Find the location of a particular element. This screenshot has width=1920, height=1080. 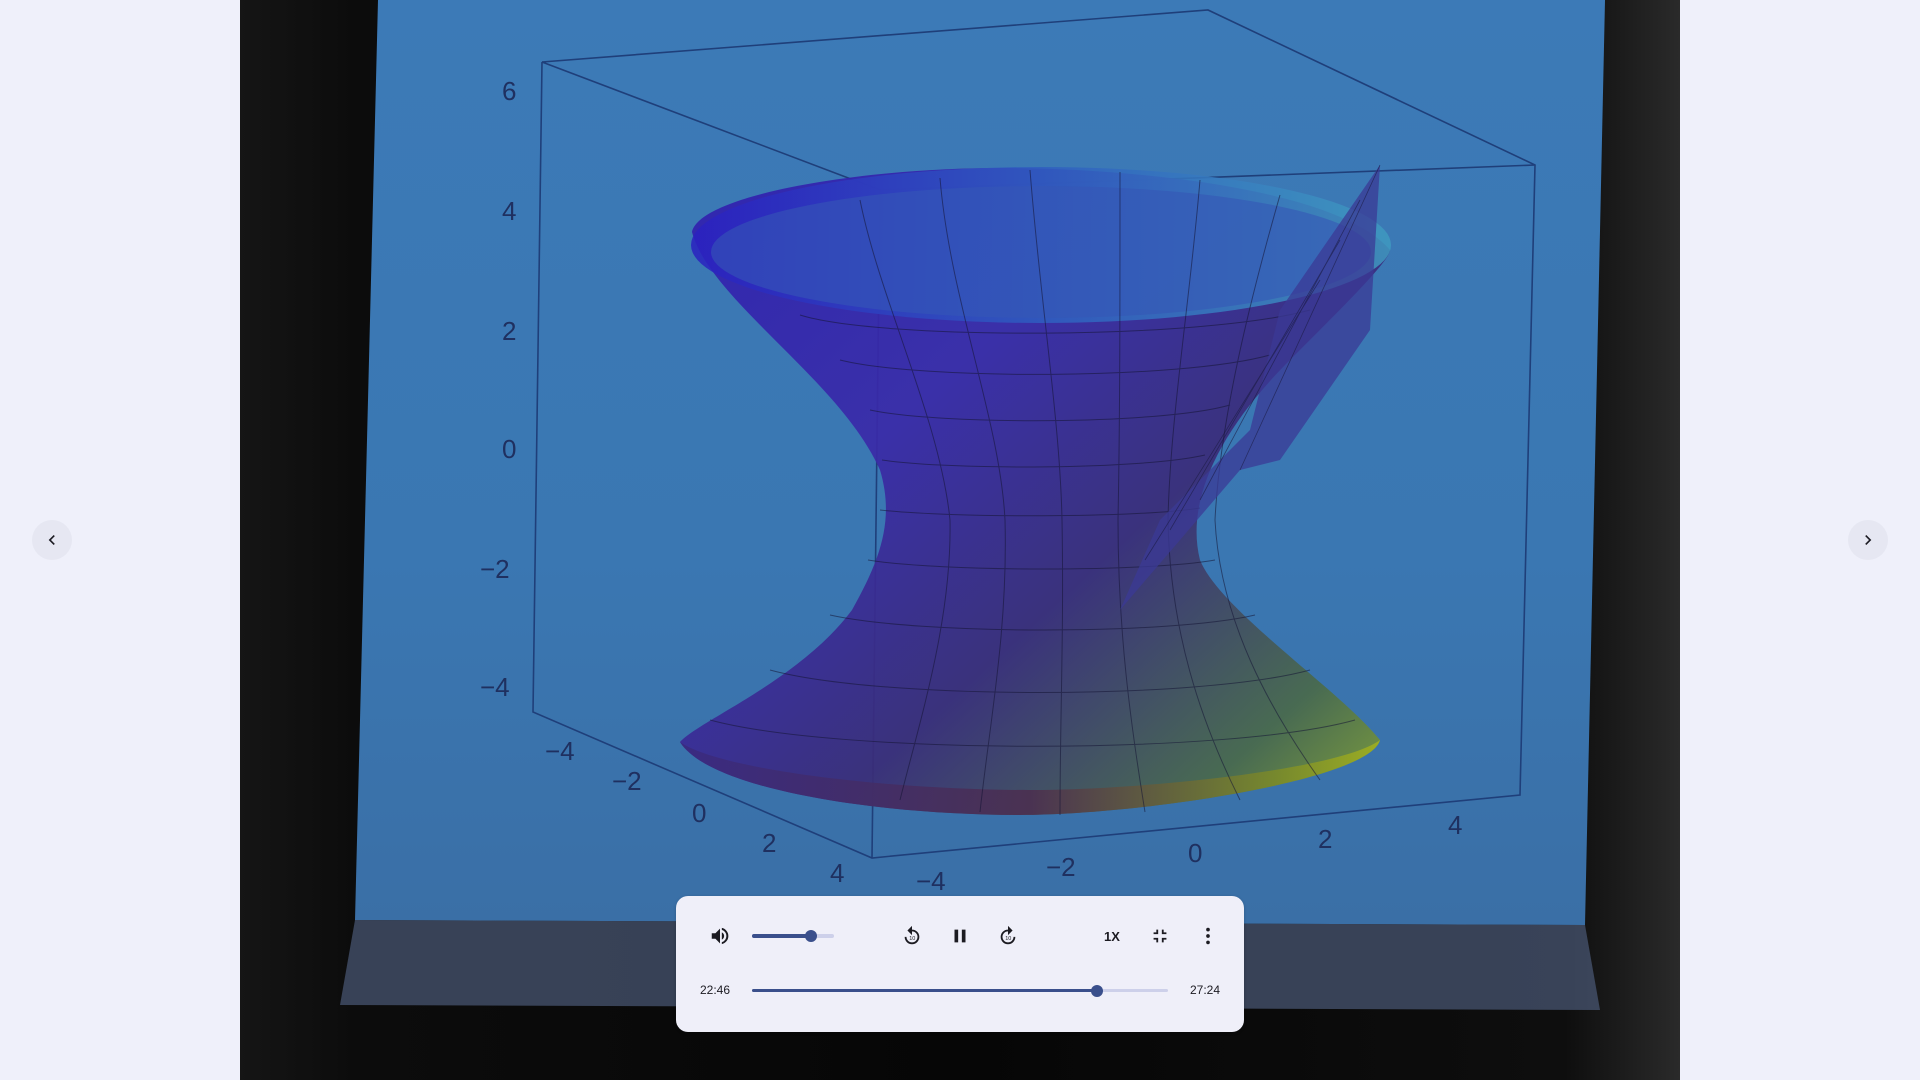

volume-button is located at coordinates (720, 936).